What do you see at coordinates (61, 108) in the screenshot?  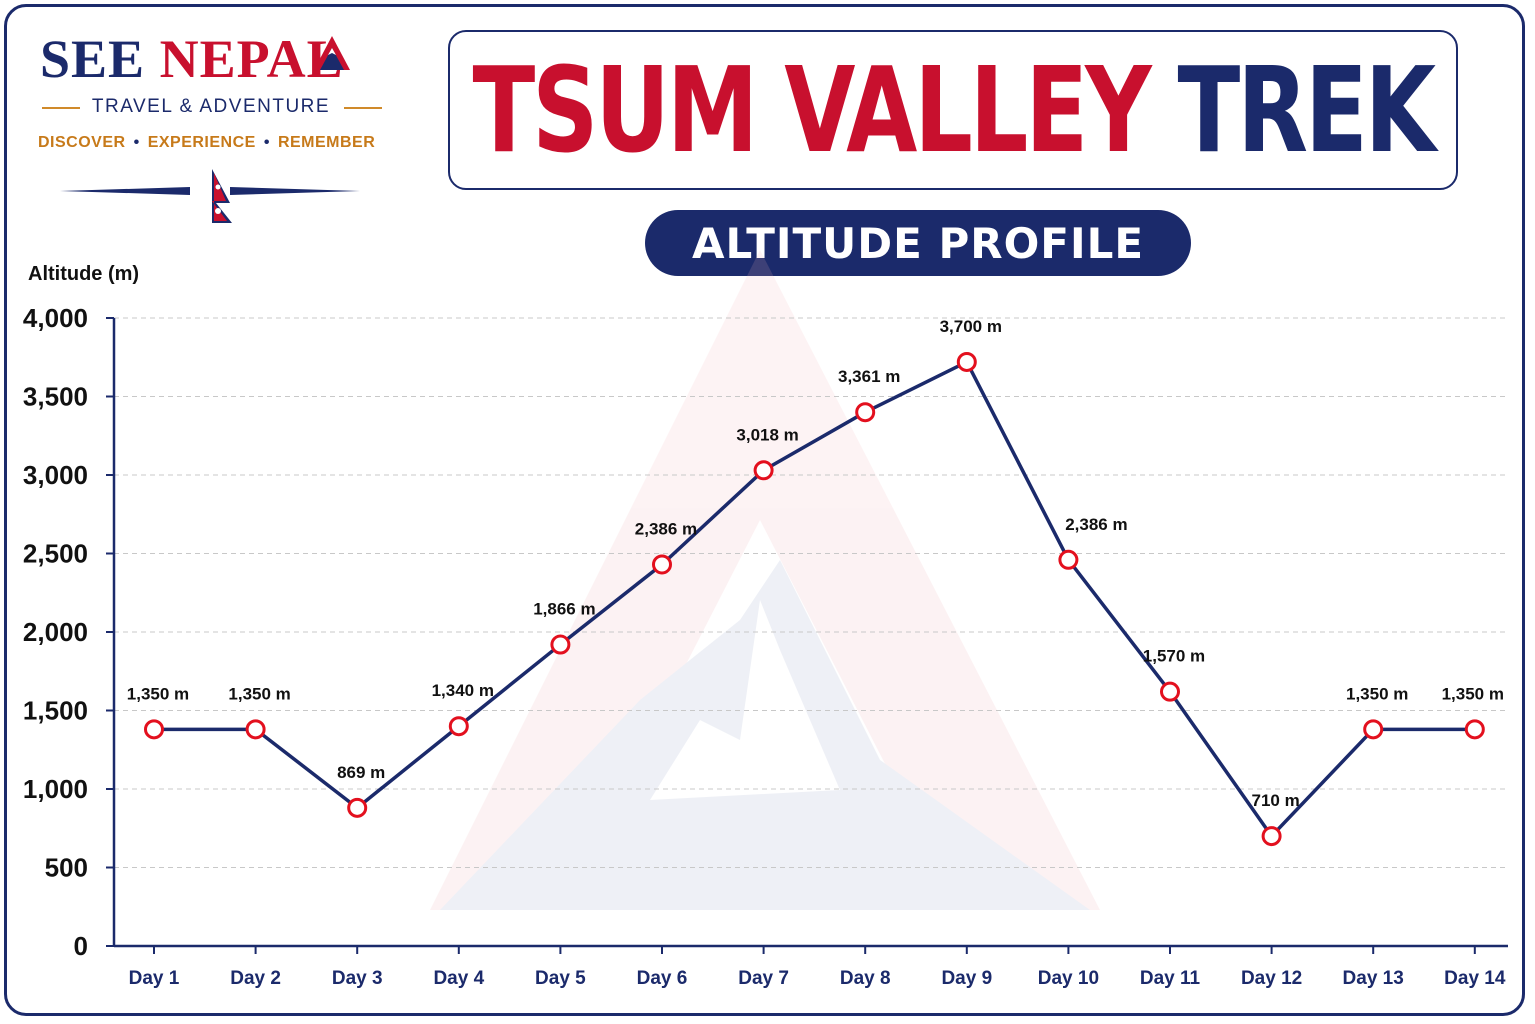 I see `tagline-divider-left` at bounding box center [61, 108].